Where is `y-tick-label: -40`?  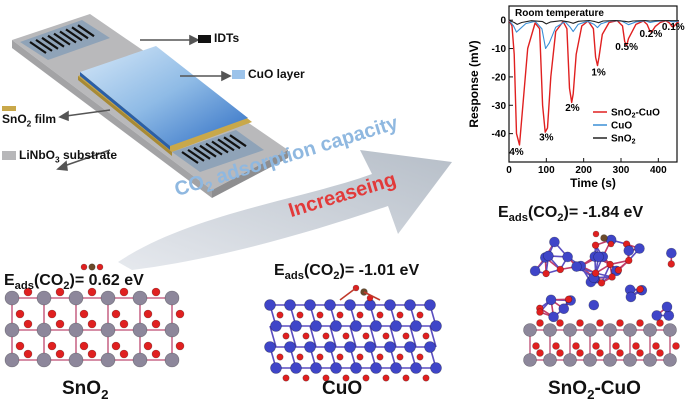
y-tick-label: -40 is located at coordinates (499, 134).